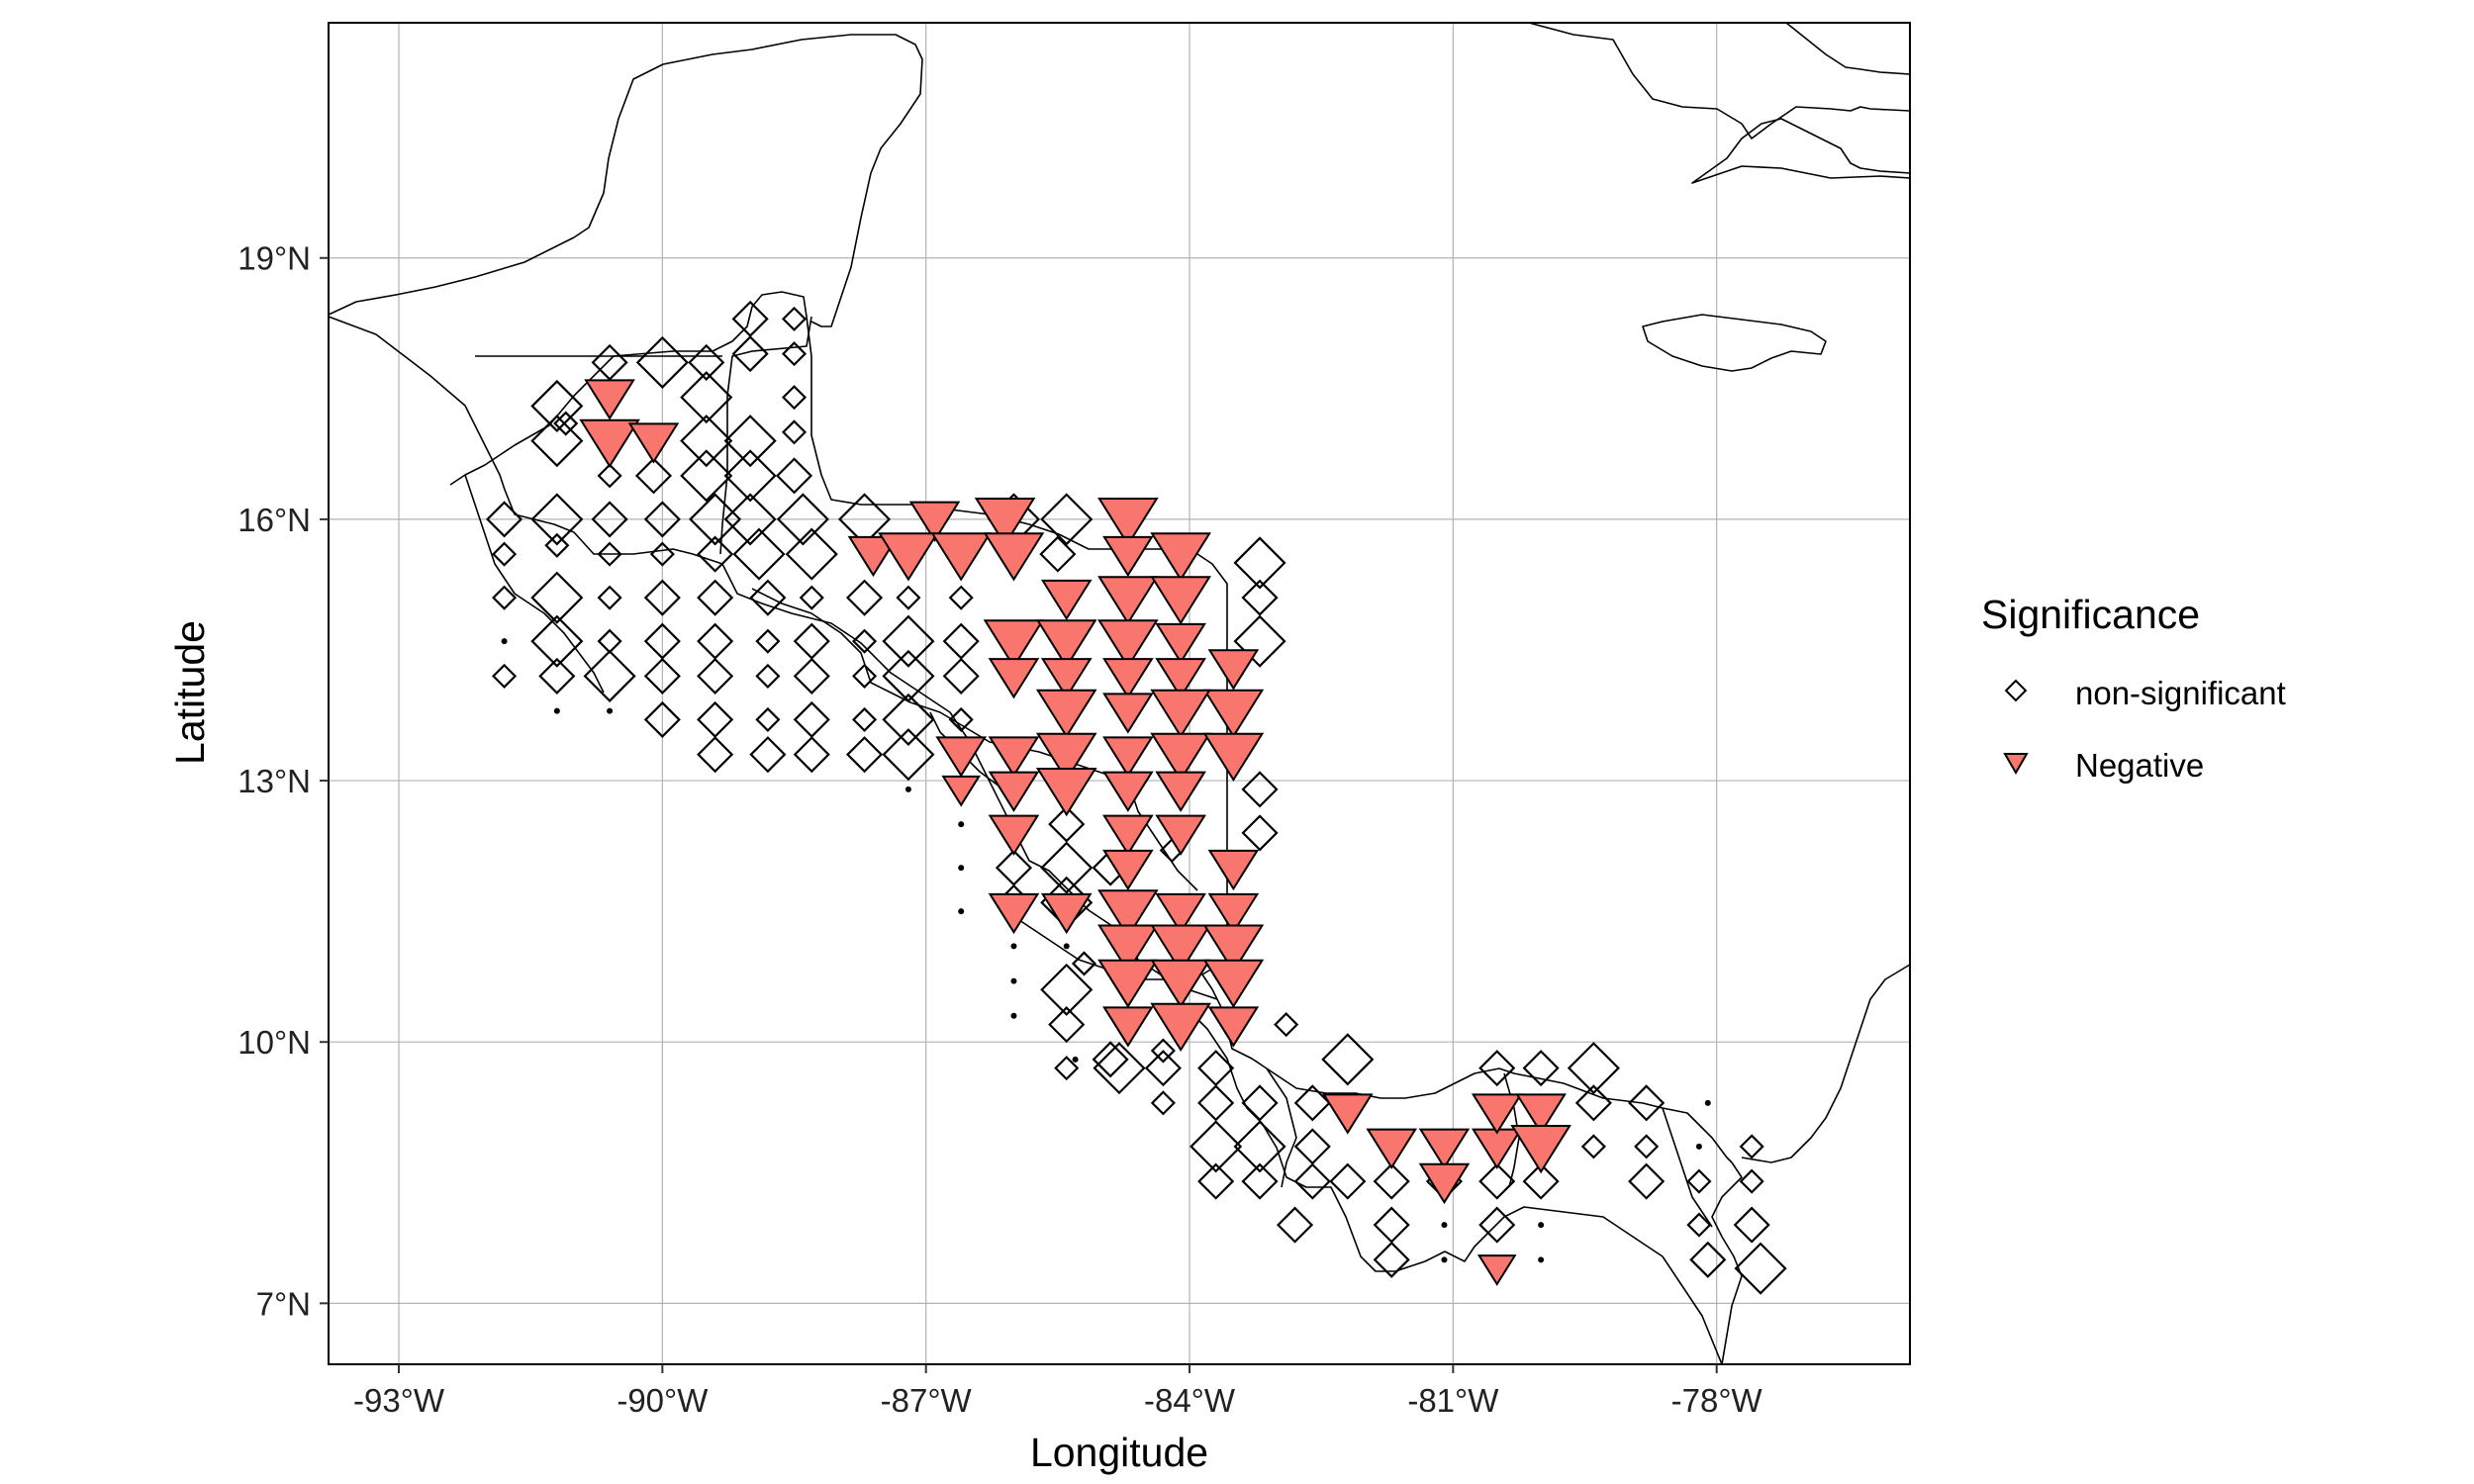 Image resolution: width=2474 pixels, height=1484 pixels. I want to click on y-tick-label: 10°N, so click(274, 1042).